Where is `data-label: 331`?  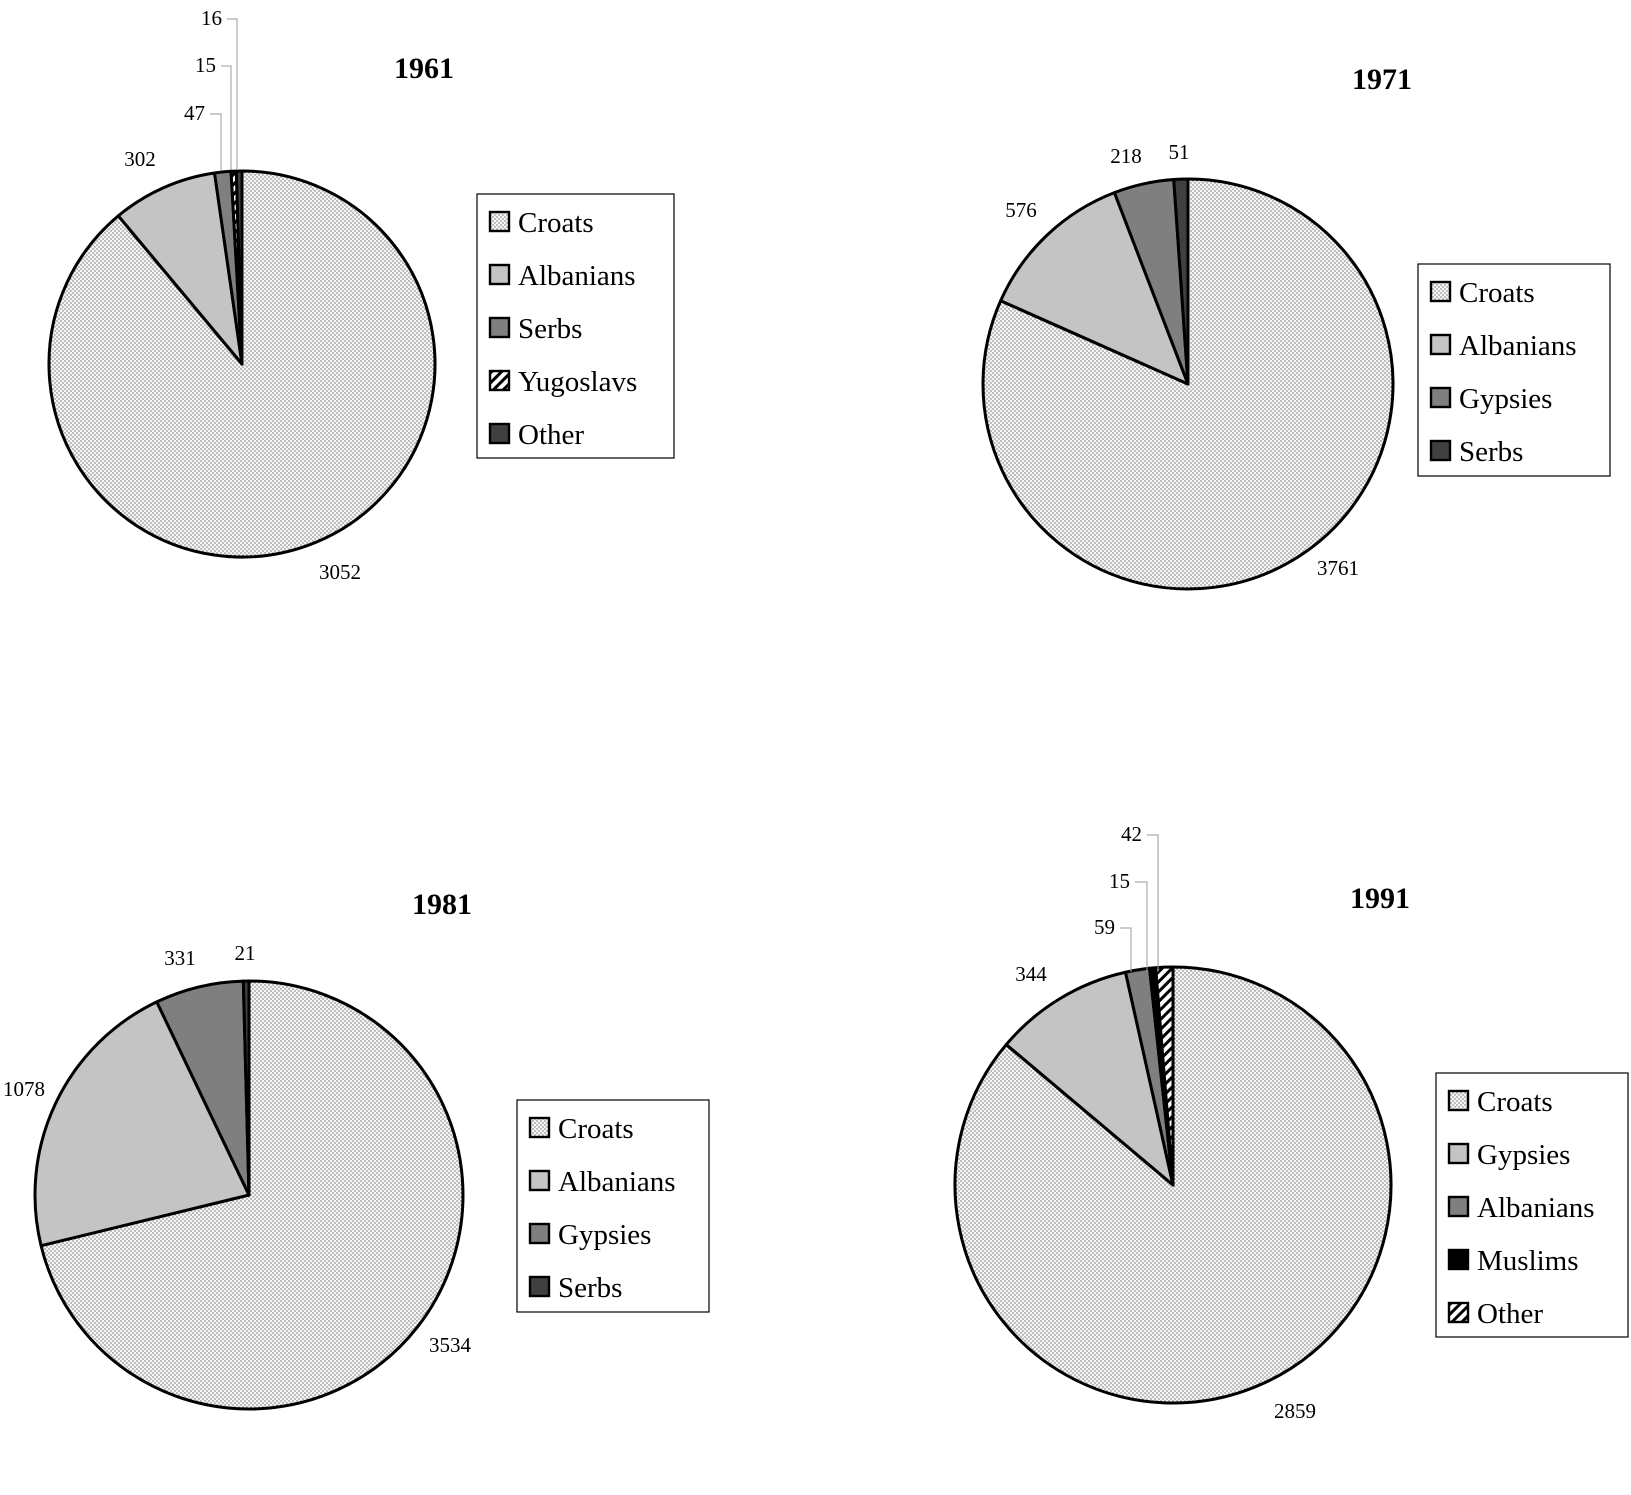
data-label: 331 is located at coordinates (180, 958).